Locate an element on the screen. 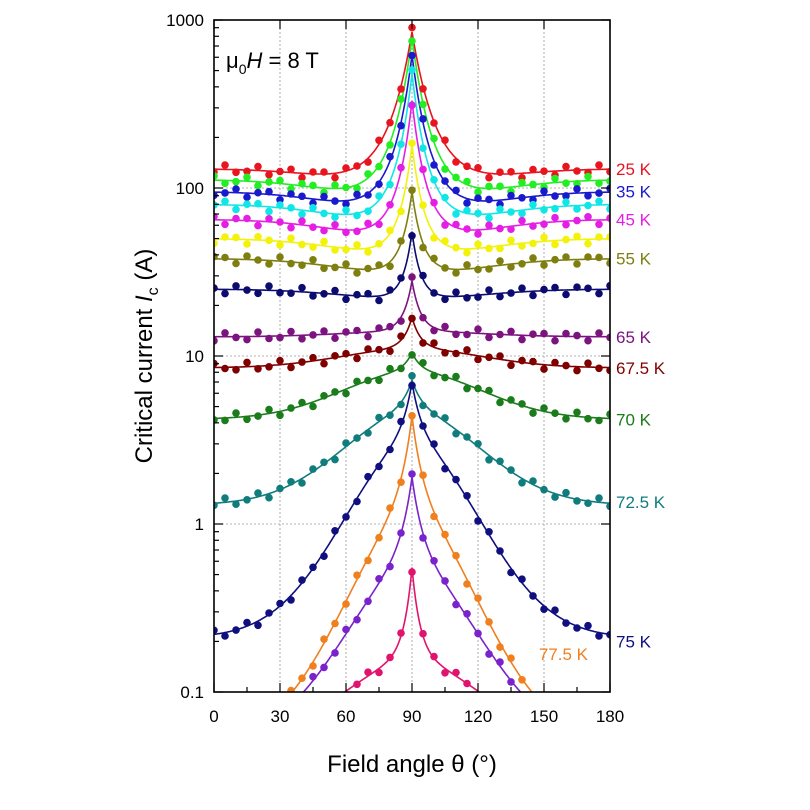  field-annotation: μ0H = 8 T is located at coordinates (272, 62).